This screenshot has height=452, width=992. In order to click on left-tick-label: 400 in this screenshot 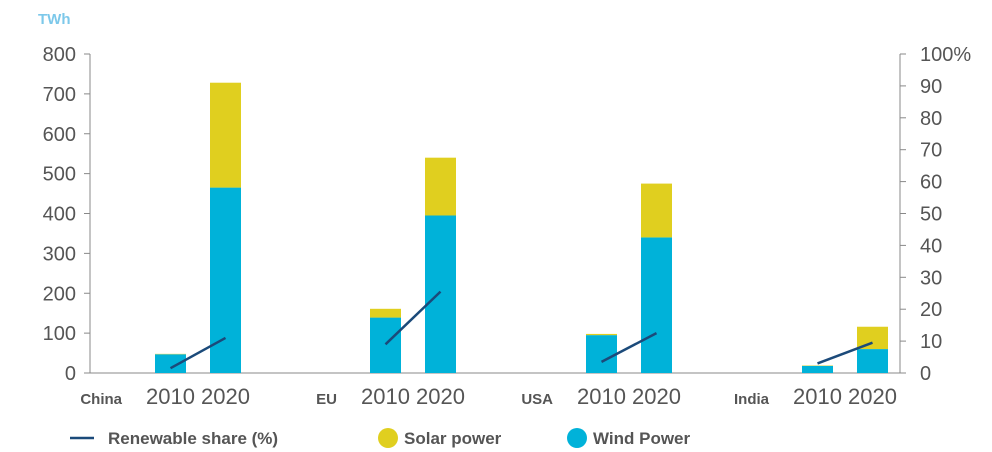, I will do `click(59, 215)`.